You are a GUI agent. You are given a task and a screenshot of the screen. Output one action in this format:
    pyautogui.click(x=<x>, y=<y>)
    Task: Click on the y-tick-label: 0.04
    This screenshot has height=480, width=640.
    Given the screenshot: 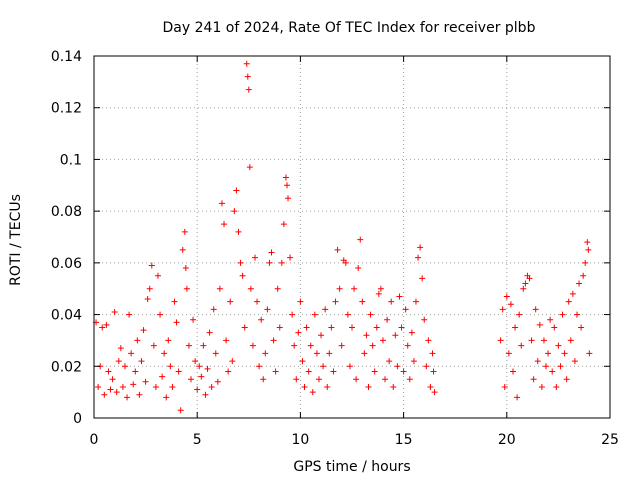 What is the action you would take?
    pyautogui.click(x=66, y=316)
    